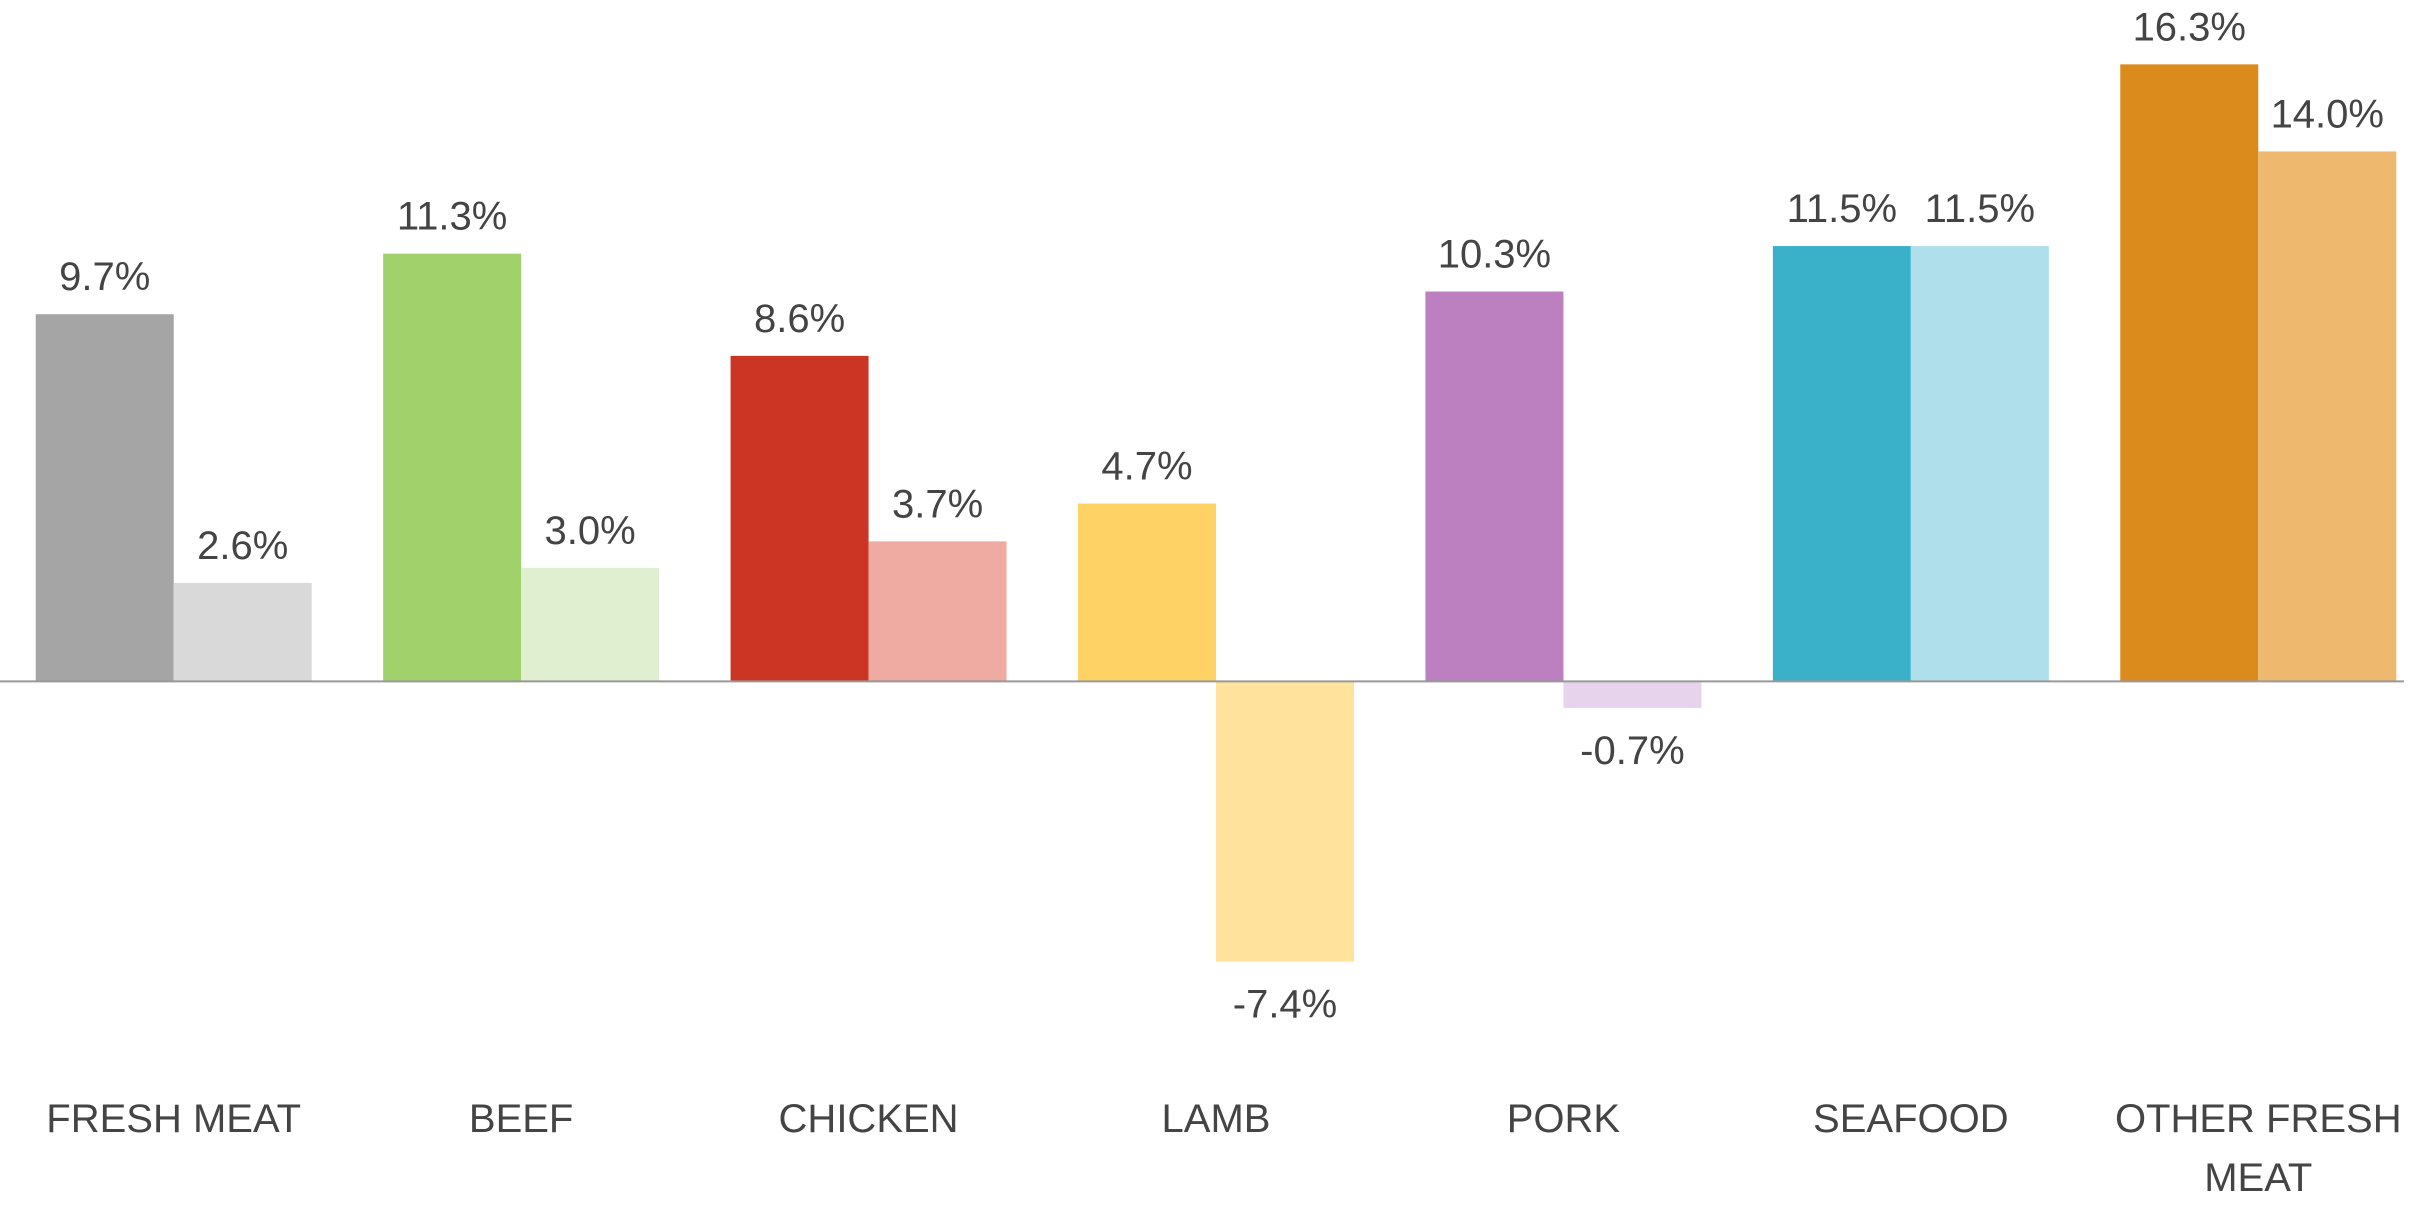 The width and height of the screenshot is (2432, 1208). Describe the element at coordinates (590, 531) in the screenshot. I see `data-label: 3.0%` at that location.